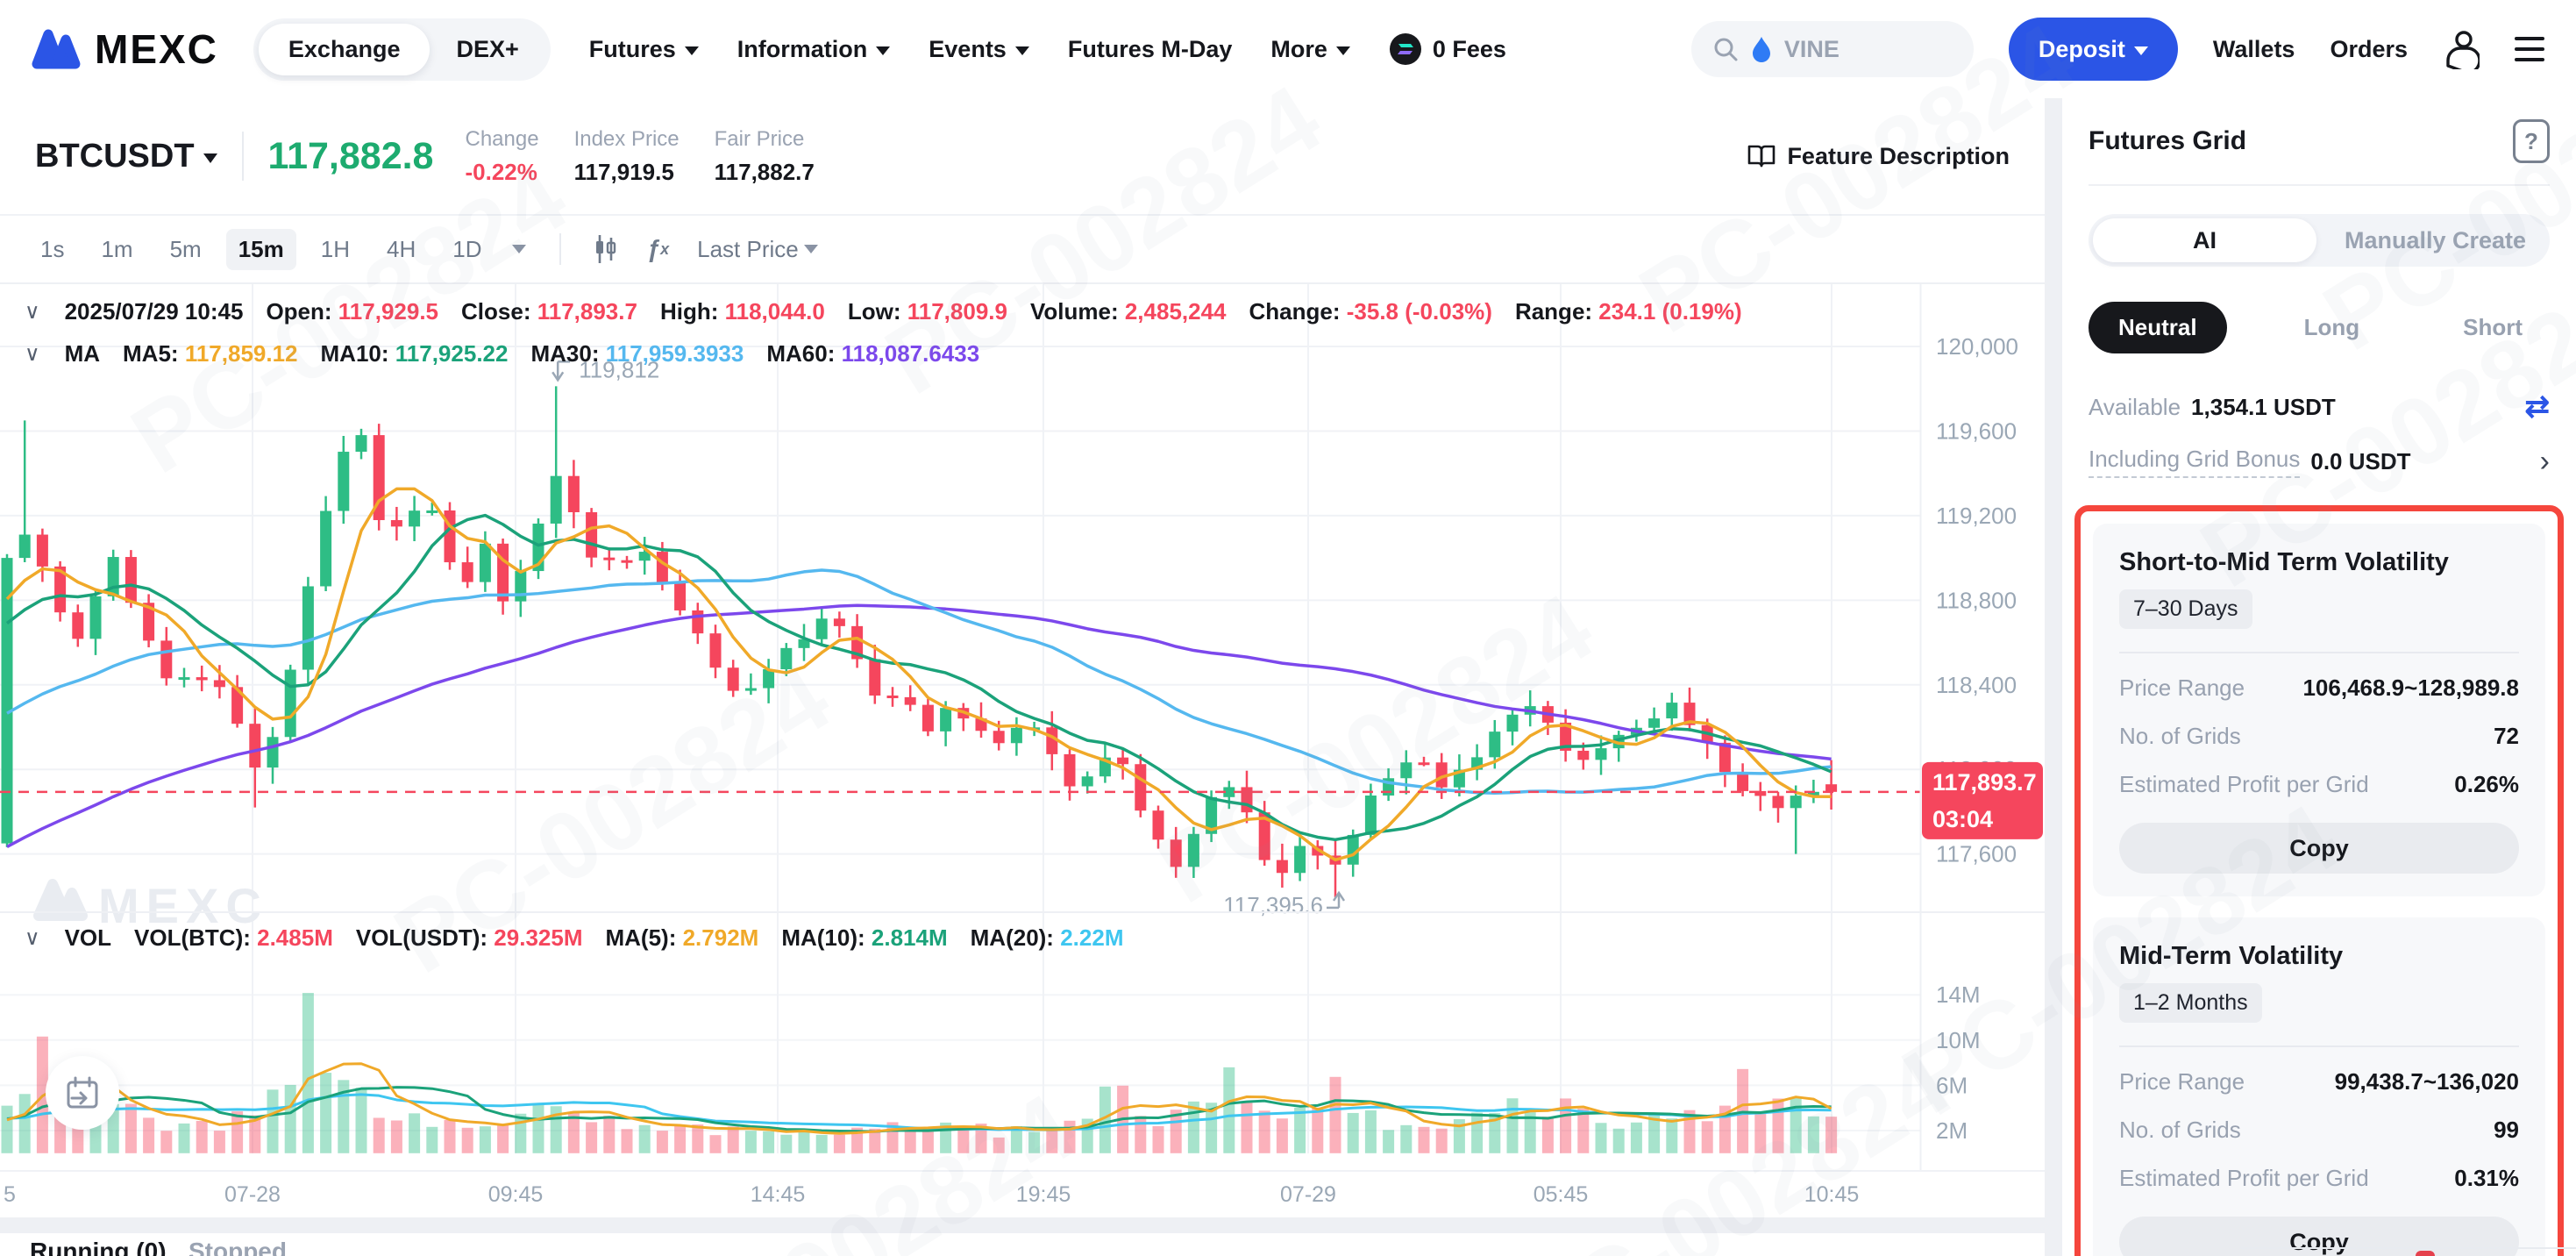  I want to click on nav-item-information: Information, so click(814, 49).